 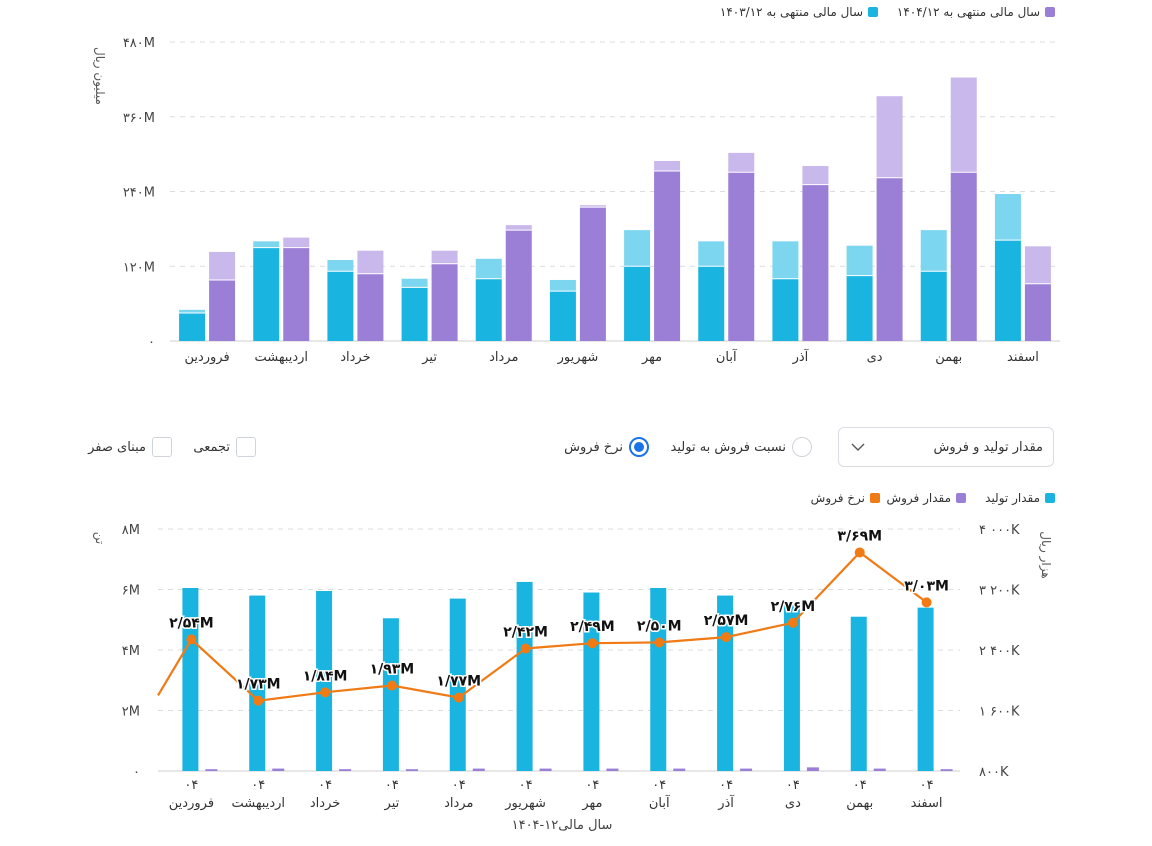 What do you see at coordinates (162, 447) in the screenshot?
I see `checkbox-zero-base-box` at bounding box center [162, 447].